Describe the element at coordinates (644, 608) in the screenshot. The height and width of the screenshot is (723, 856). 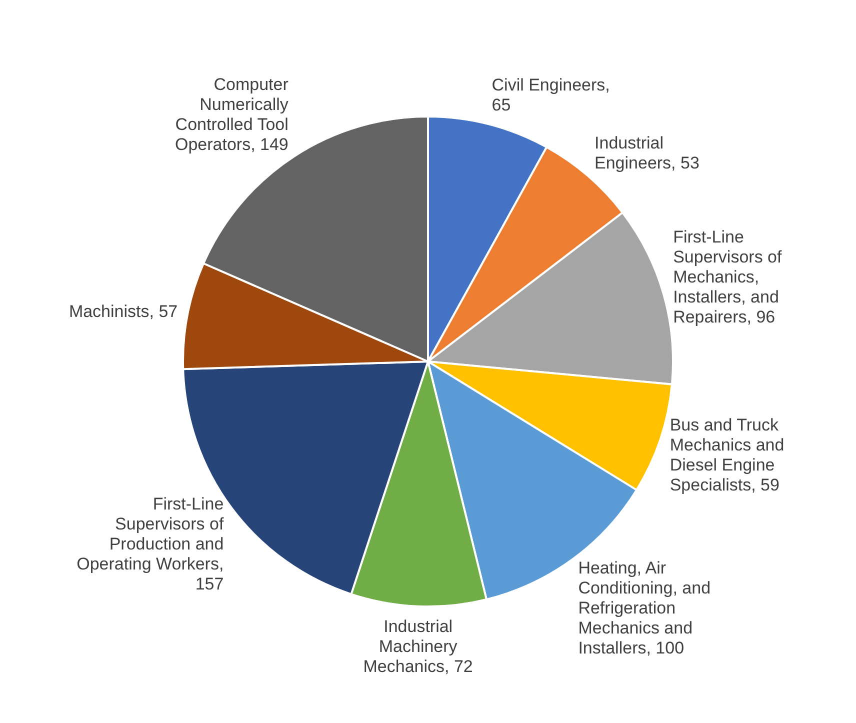
I see `data-label: Heating, Air Conditioning, and Refrigeration Mechanics and Installers, 100` at that location.